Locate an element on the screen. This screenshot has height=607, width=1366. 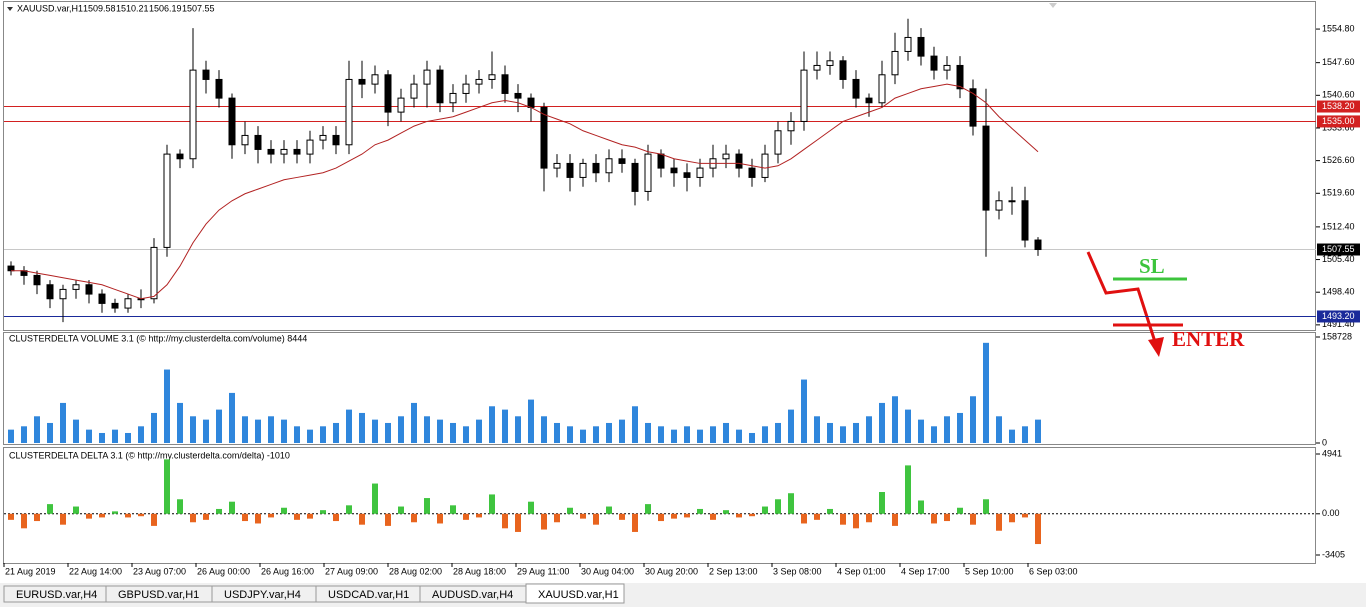
y-tick-label: 1498.40 is located at coordinates (1338, 292).